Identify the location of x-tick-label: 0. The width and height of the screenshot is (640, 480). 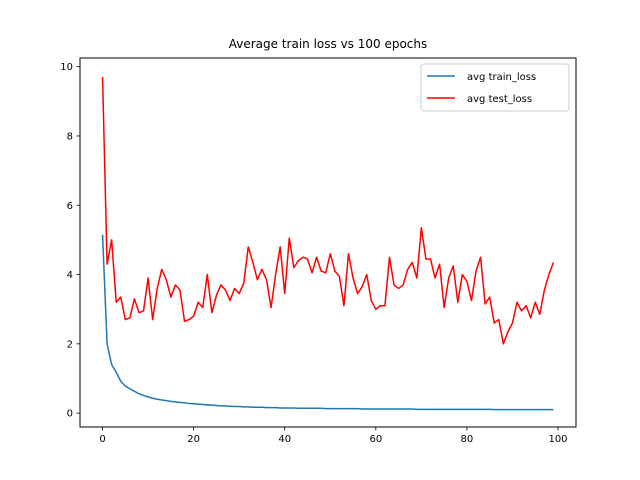
(102, 439).